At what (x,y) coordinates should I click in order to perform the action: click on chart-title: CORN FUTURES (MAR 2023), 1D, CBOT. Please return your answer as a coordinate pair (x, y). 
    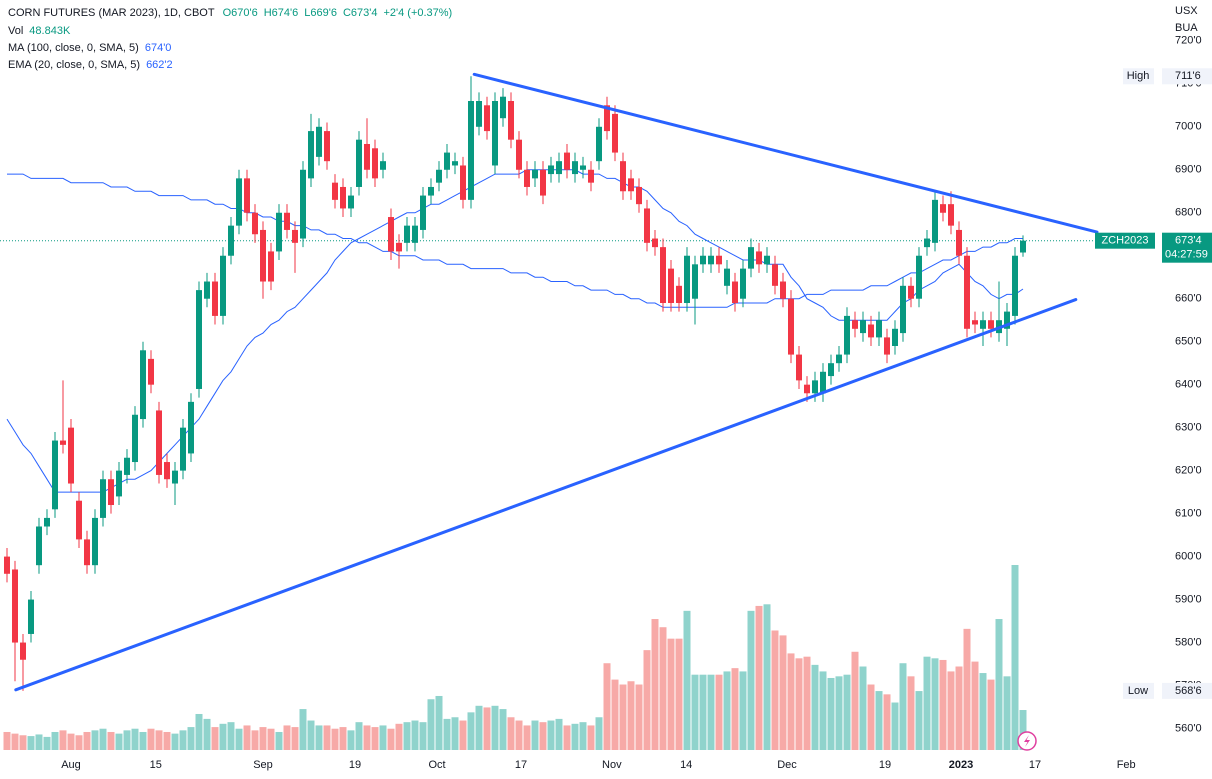
    Looking at the image, I should click on (111, 13).